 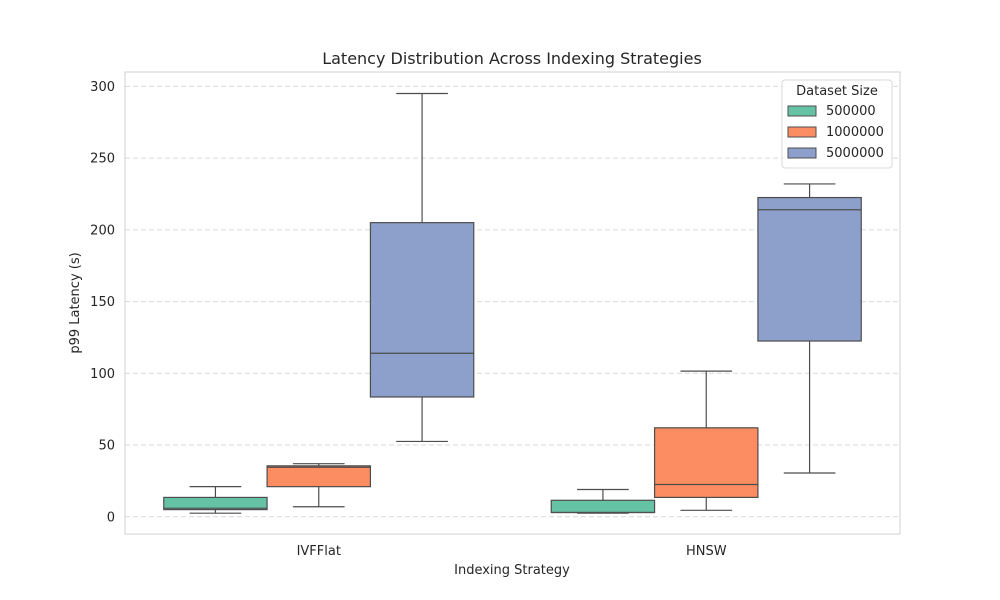 I want to click on y-tick-label: 50, so click(x=106, y=446).